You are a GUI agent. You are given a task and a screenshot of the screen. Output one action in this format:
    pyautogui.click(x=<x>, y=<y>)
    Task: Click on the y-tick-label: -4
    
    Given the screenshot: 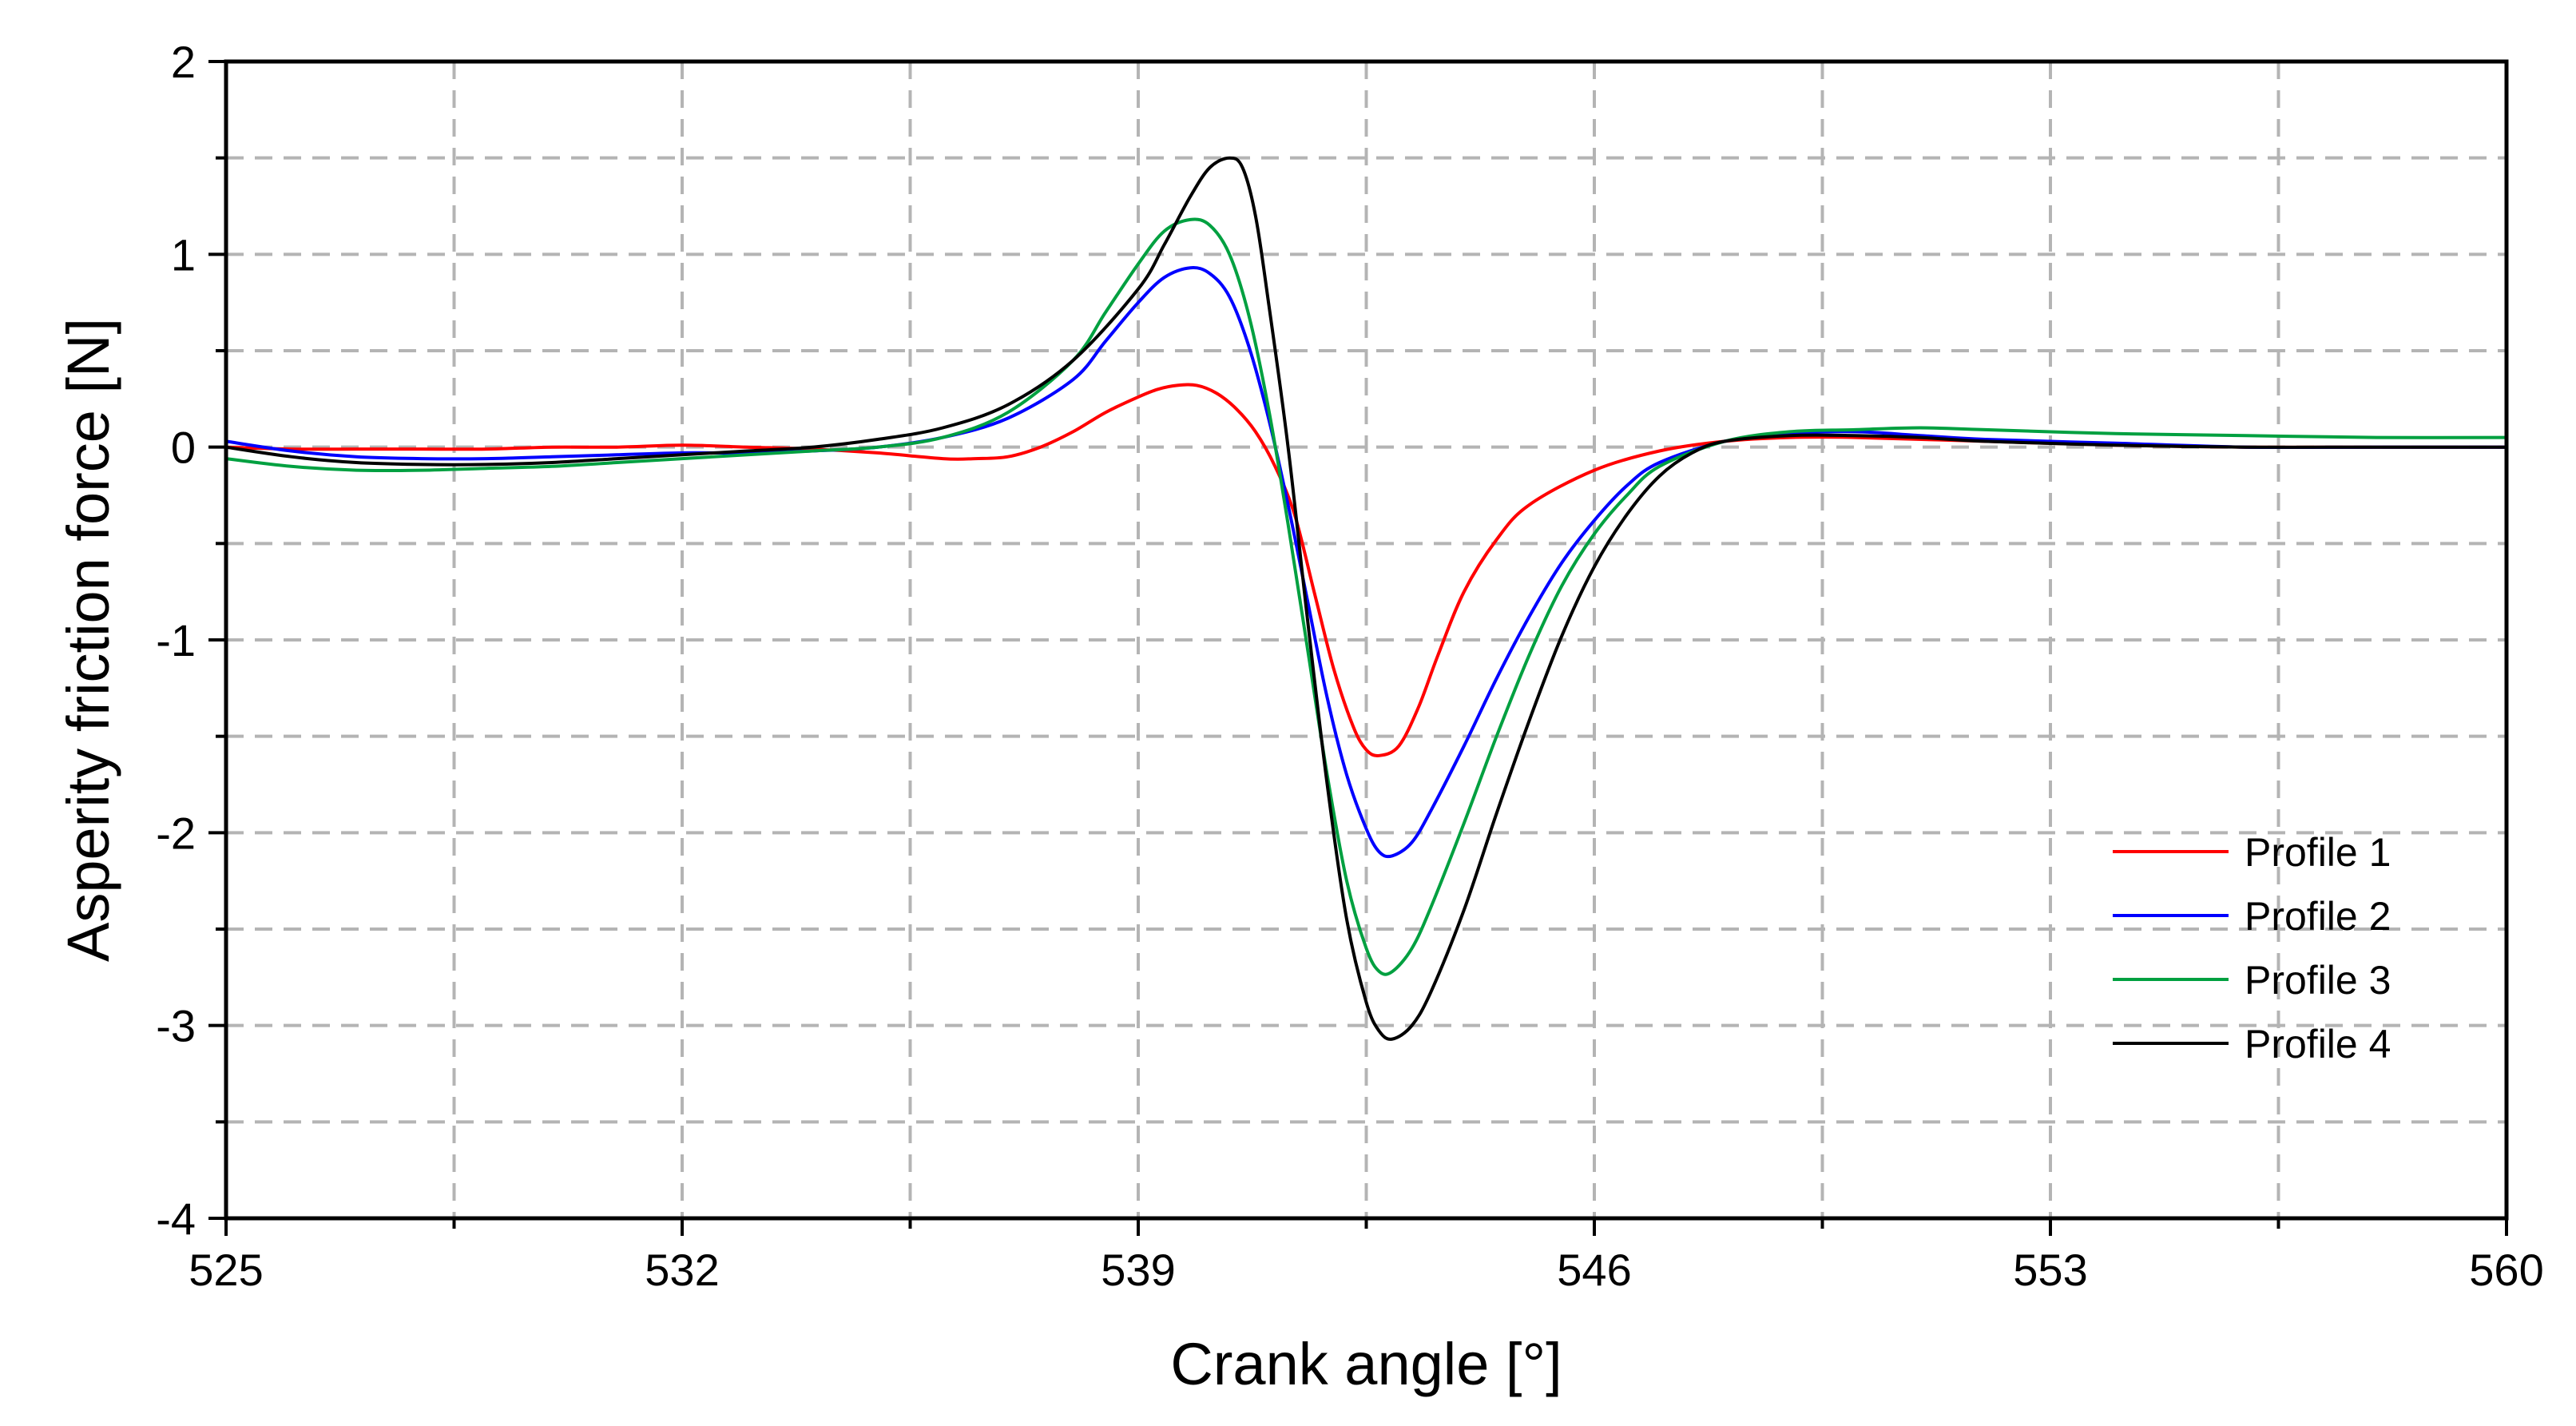 What is the action you would take?
    pyautogui.click(x=176, y=1219)
    